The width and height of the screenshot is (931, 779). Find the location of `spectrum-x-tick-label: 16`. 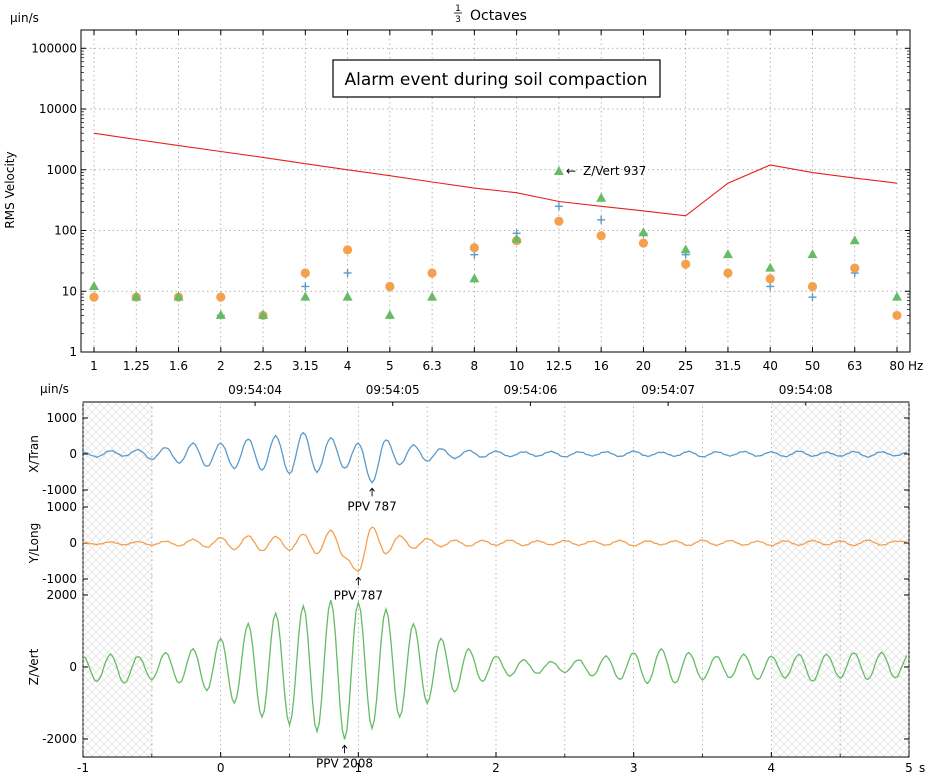

spectrum-x-tick-label: 16 is located at coordinates (601, 366).